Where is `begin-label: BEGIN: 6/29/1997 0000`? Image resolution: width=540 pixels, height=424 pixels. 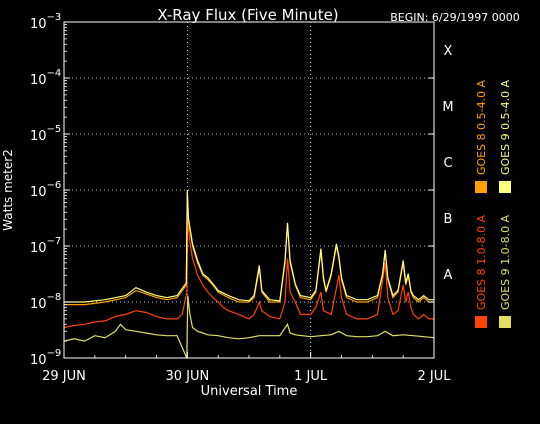
begin-label: BEGIN: 6/29/1997 0000 is located at coordinates (455, 17).